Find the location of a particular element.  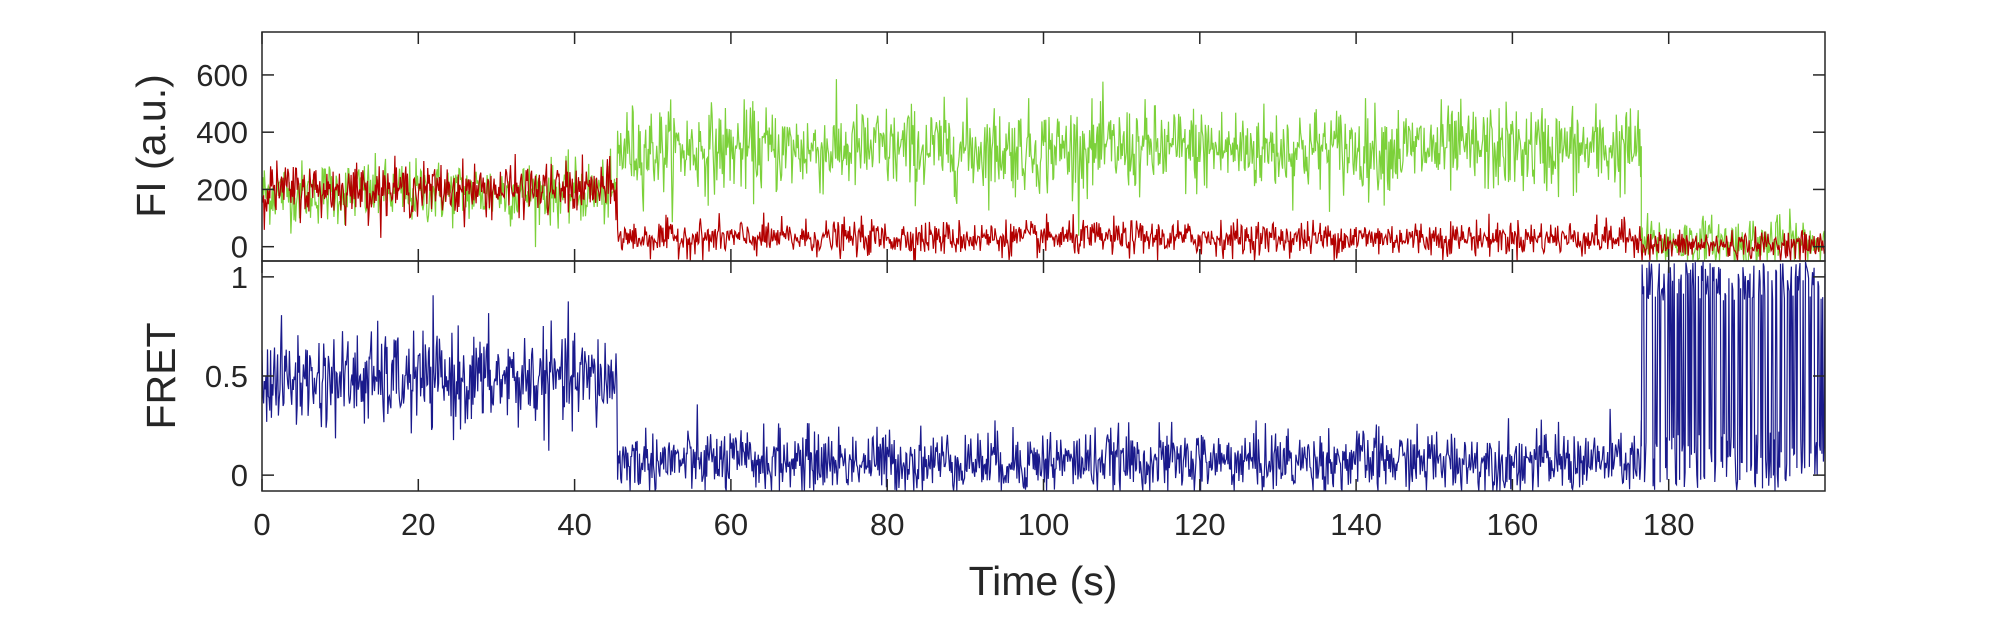

intensity-y-axis-label: FI (a.u.) is located at coordinates (151, 146).